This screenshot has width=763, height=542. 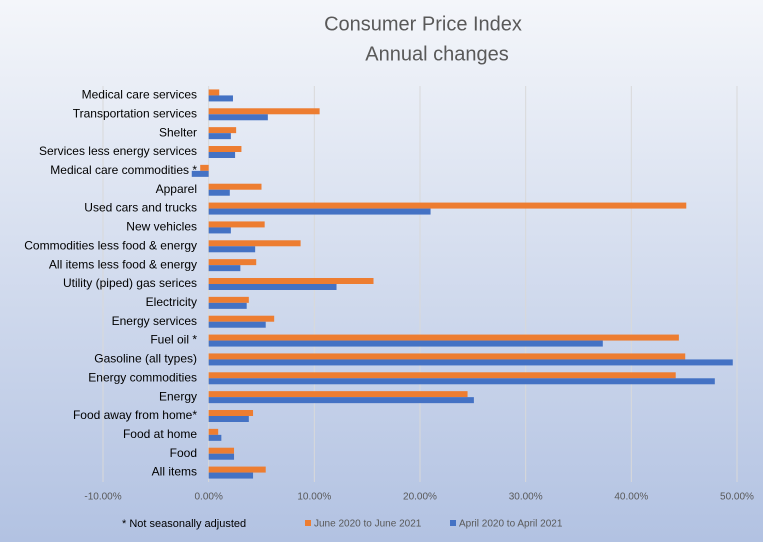 What do you see at coordinates (139, 95) in the screenshot?
I see `y-tick-label: Medical care services` at bounding box center [139, 95].